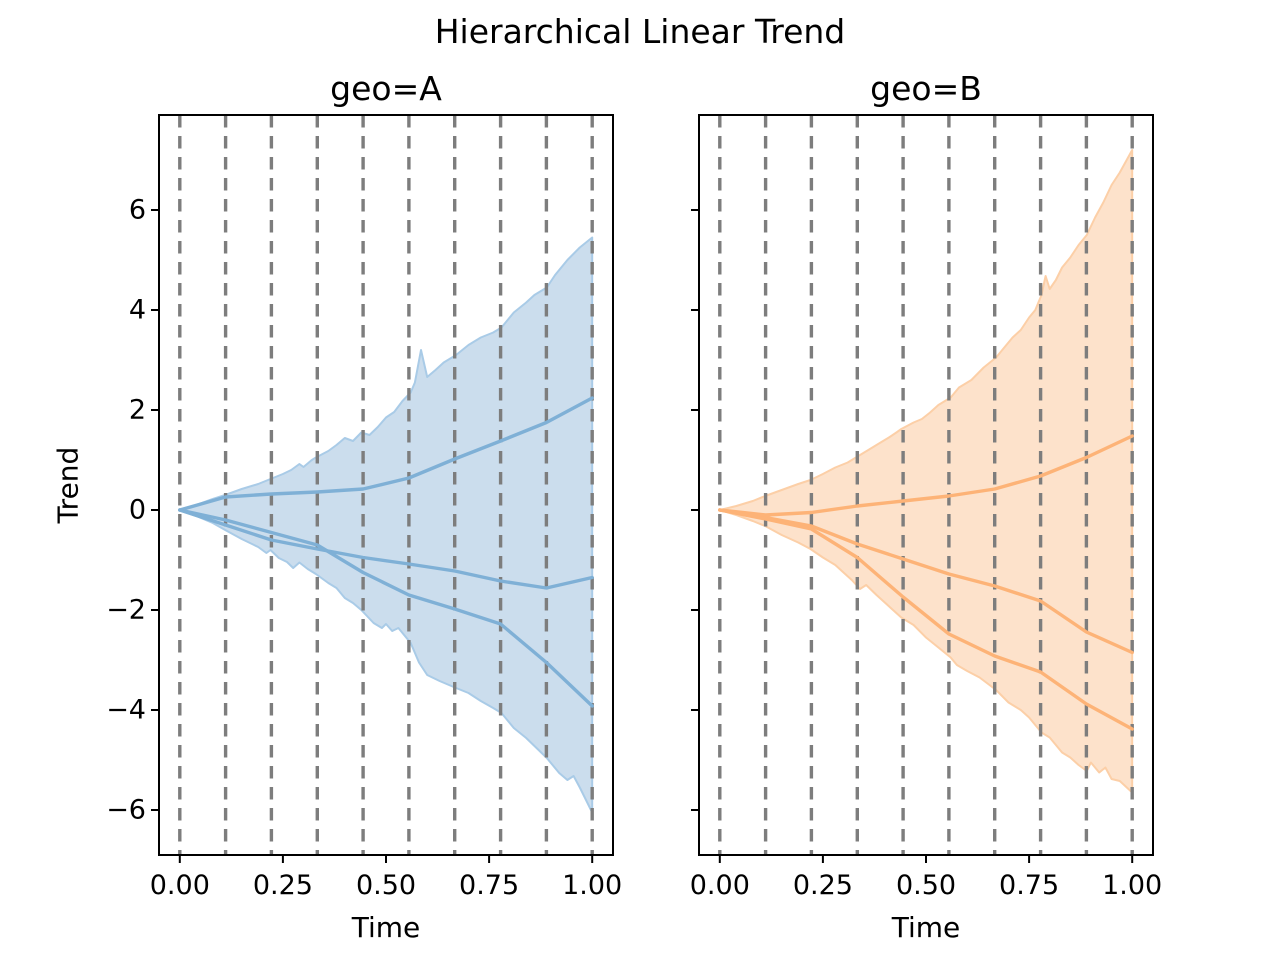  Describe the element at coordinates (386, 454) in the screenshot. I see `trend-sample-line-1-geo-a` at that location.